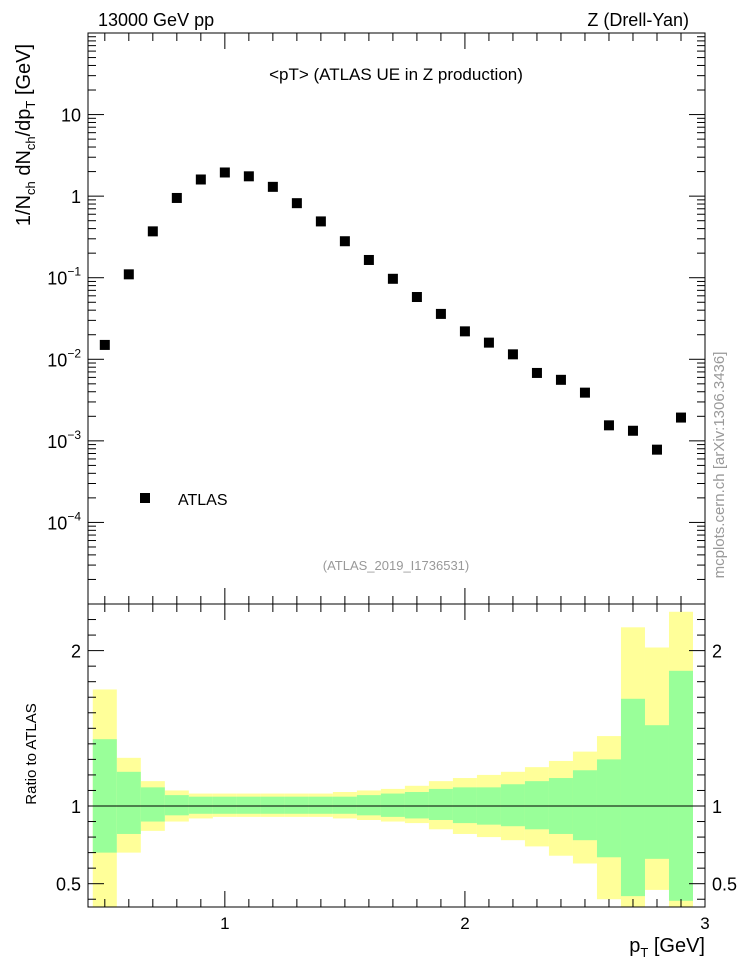  Describe the element at coordinates (724, 885) in the screenshot. I see `ratio-y-tick-label-right: 0.5` at that location.